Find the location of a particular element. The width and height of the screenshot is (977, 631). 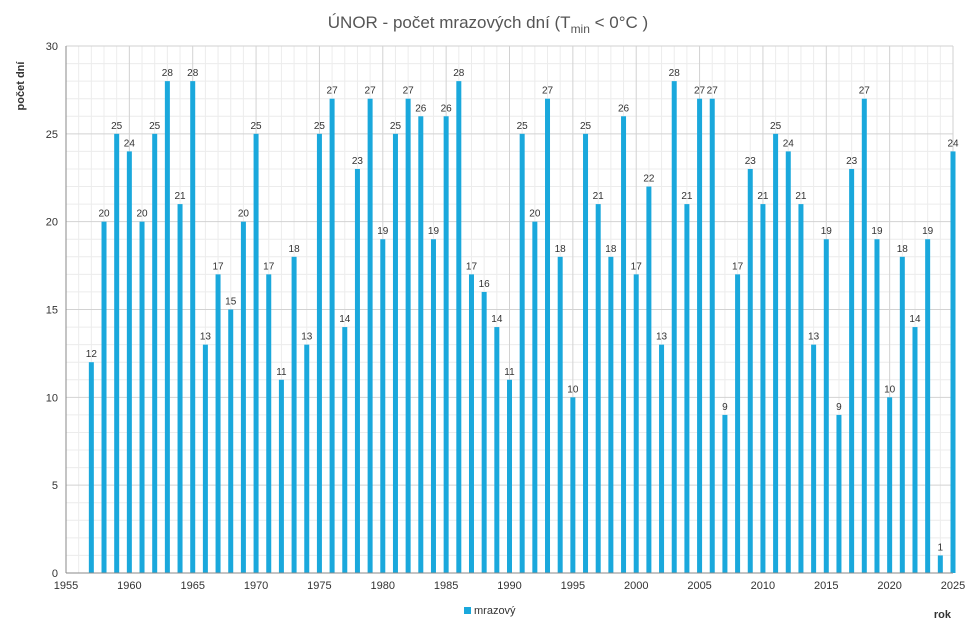

data-label: 11 is located at coordinates (509, 372).